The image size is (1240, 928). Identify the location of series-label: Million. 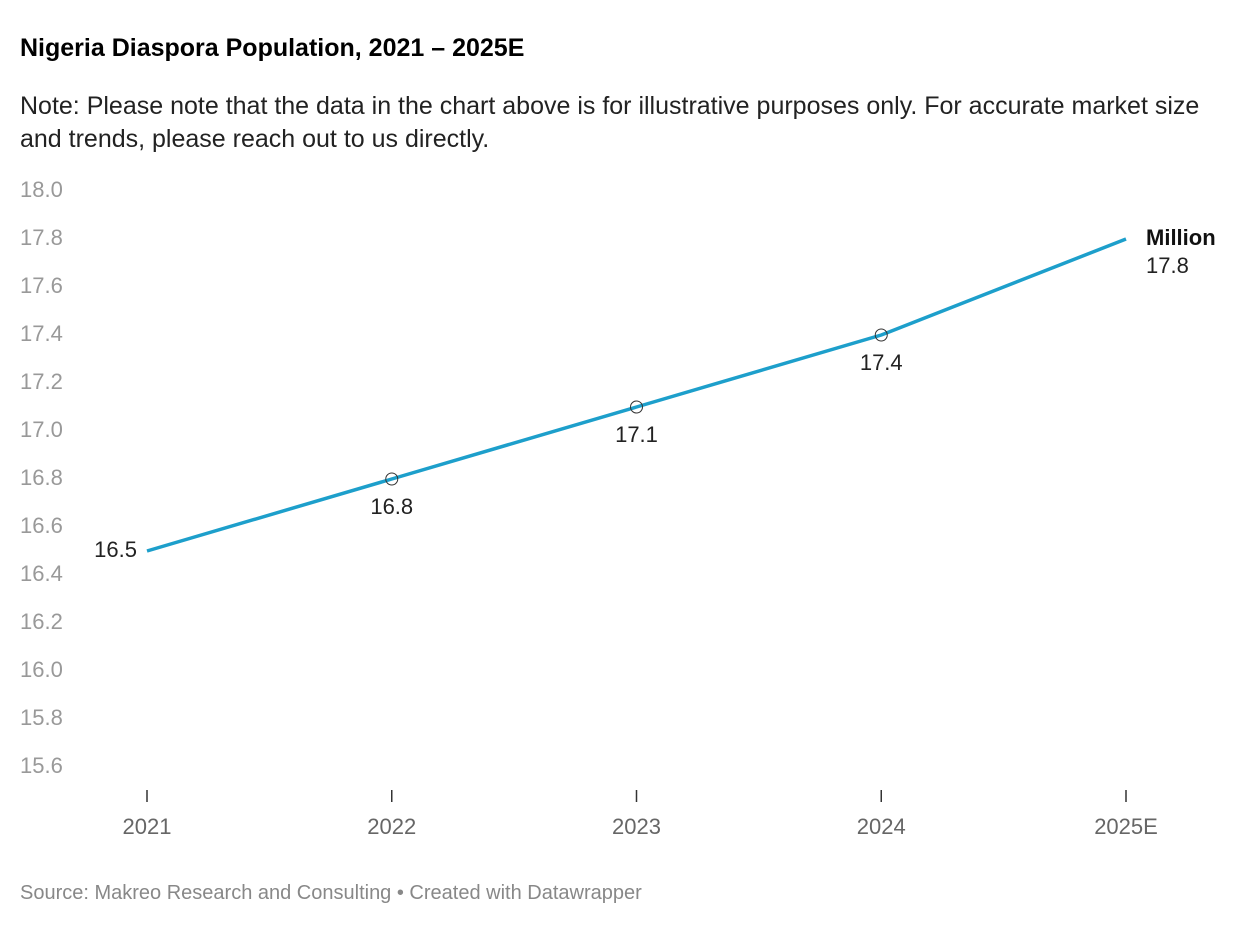
(1181, 237).